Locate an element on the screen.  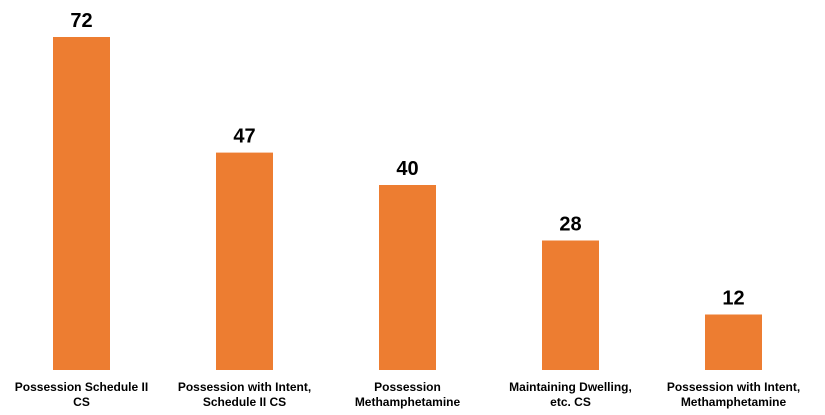
category-tick-label: Possession Methamphetamine is located at coordinates (408, 394).